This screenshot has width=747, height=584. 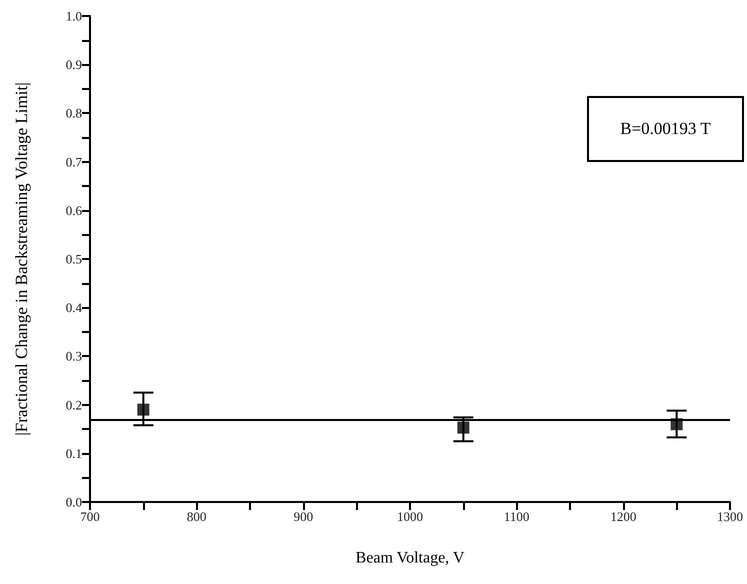 What do you see at coordinates (304, 516) in the screenshot?
I see `x-tick-label: 900` at bounding box center [304, 516].